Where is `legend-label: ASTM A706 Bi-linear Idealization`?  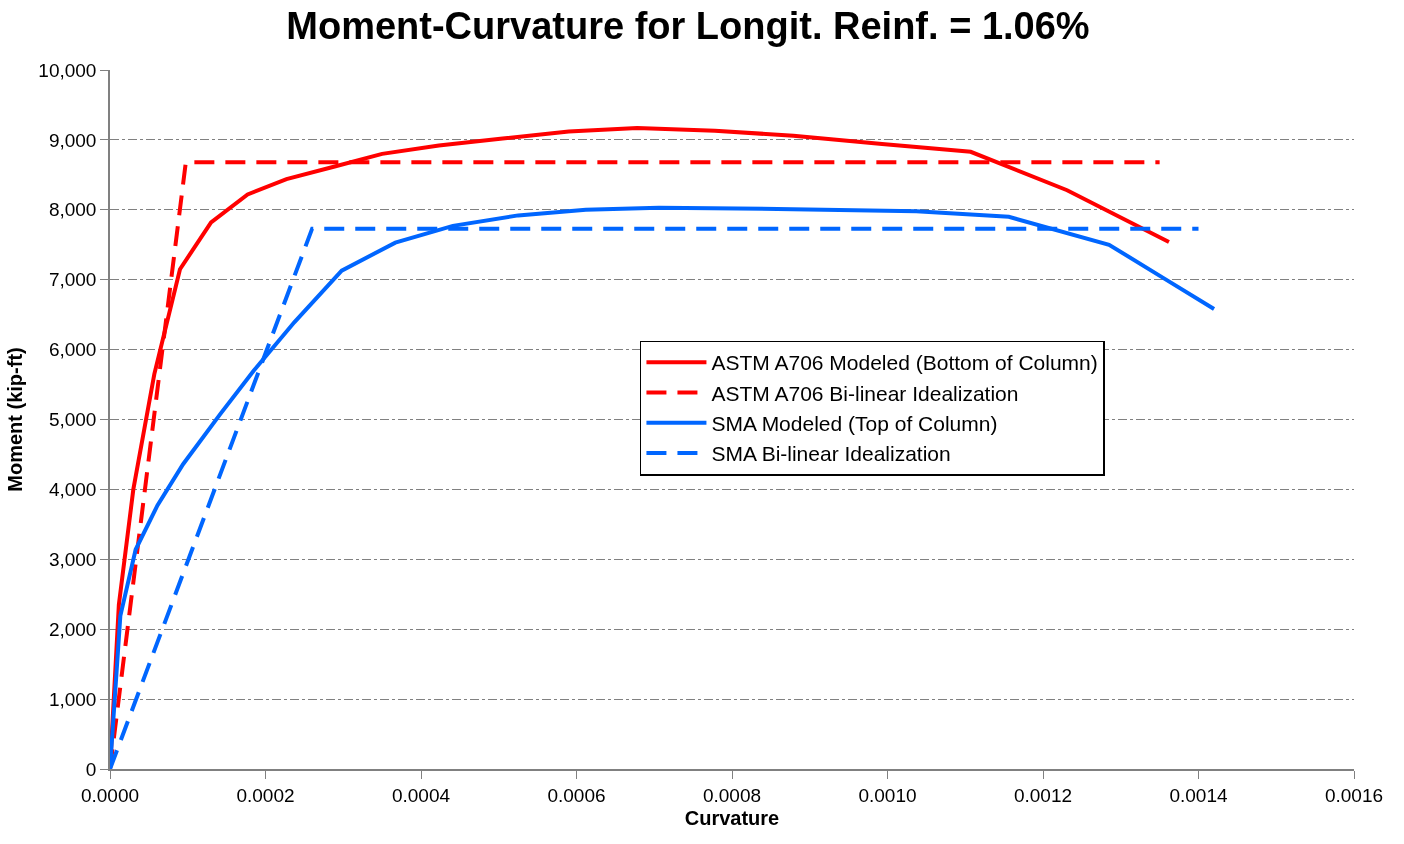 legend-label: ASTM A706 Bi-linear Idealization is located at coordinates (865, 393).